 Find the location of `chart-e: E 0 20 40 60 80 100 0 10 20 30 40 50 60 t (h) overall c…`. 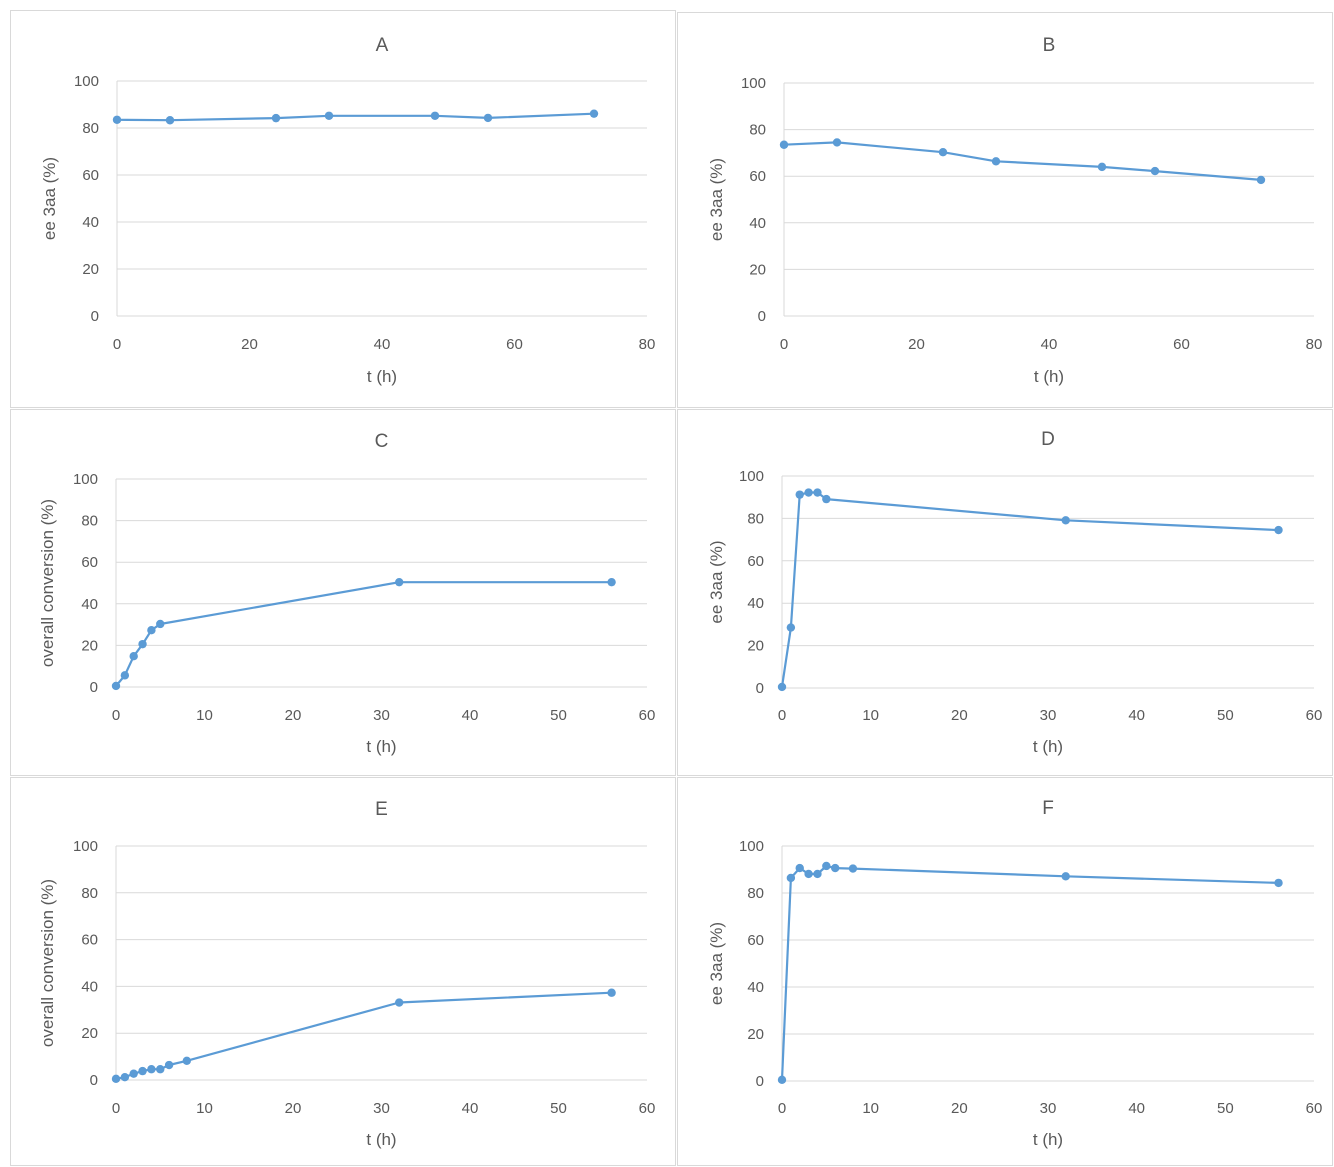

chart-e: E 0 20 40 60 80 100 0 10 20 30 40 50 60 t (h) overall c… is located at coordinates (347, 974).